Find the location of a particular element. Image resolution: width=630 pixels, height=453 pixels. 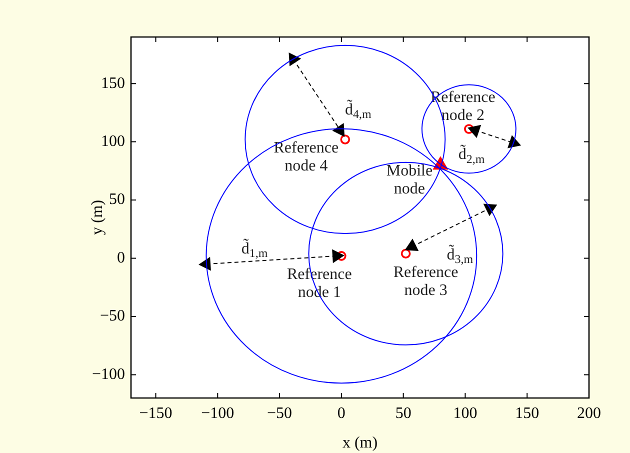

x-tick-label: −50 is located at coordinates (279, 413).